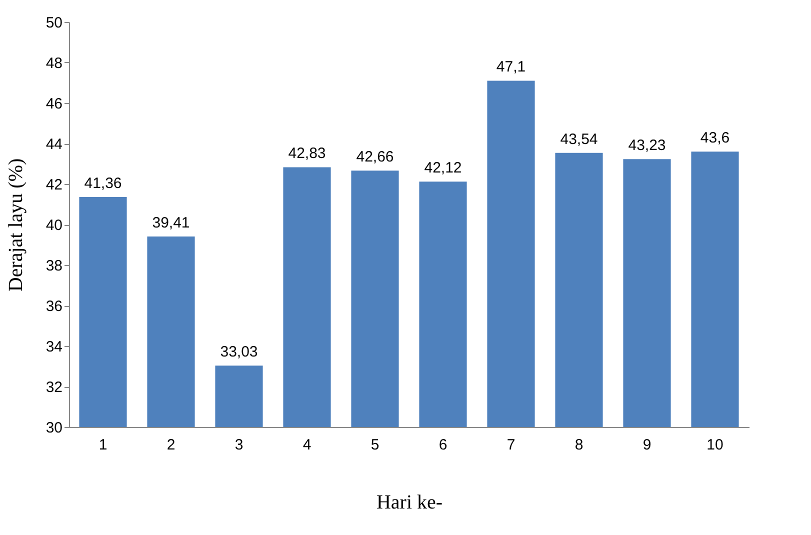  I want to click on y-tick-label: 34, so click(54, 347).